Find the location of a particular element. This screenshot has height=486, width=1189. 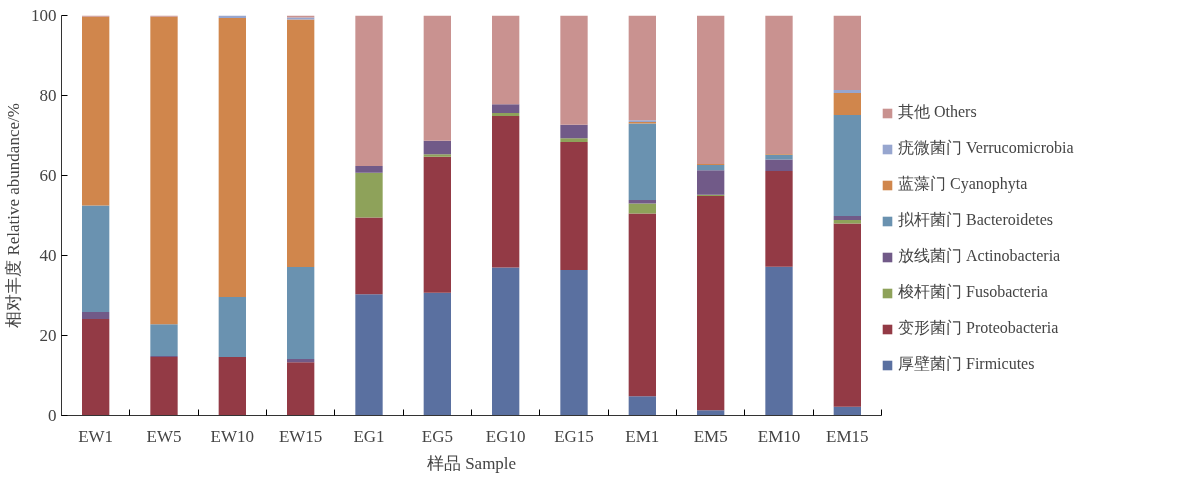

legend-label: 其他 Others is located at coordinates (937, 112).